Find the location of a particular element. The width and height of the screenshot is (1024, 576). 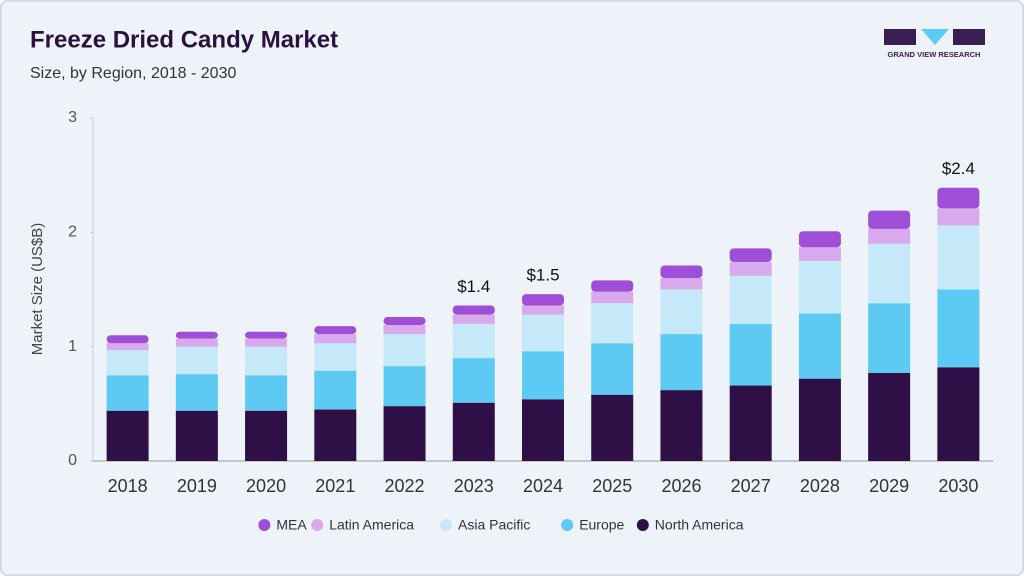

total-label: $1.4 is located at coordinates (473, 286).